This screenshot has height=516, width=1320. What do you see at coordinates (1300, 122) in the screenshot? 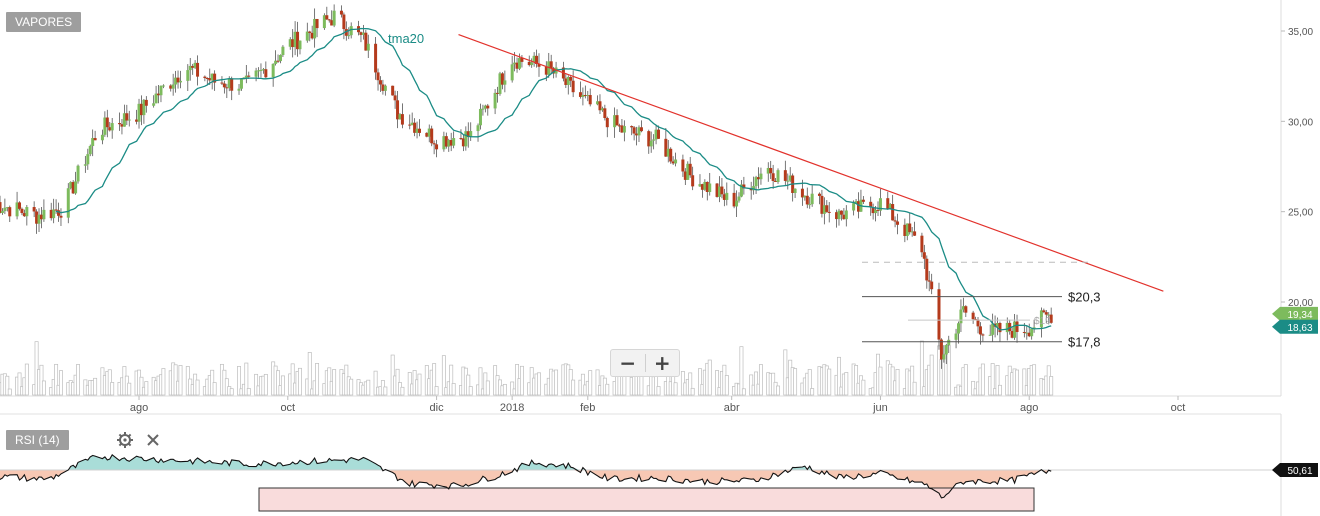
I see `y-tick-label: 30,00` at bounding box center [1300, 122].